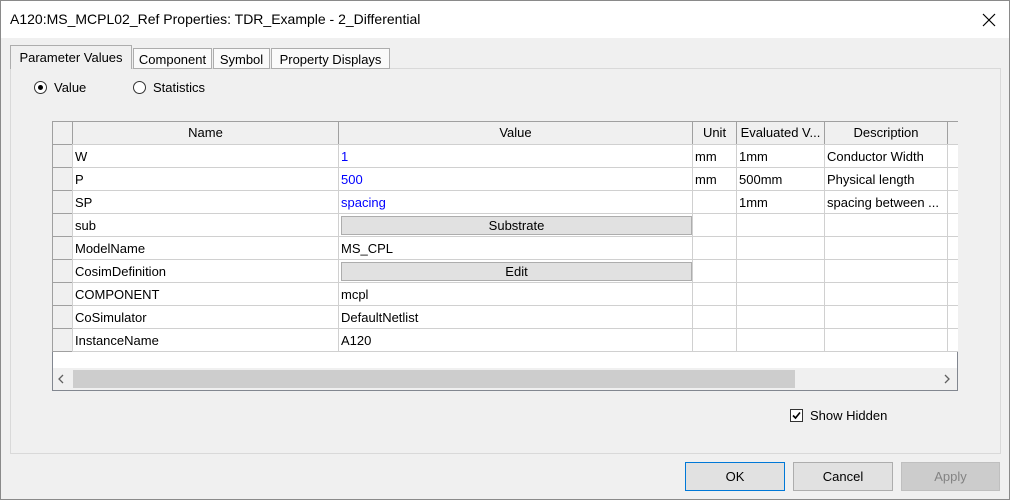  Describe the element at coordinates (79, 179) in the screenshot. I see `cell-text: P` at that location.